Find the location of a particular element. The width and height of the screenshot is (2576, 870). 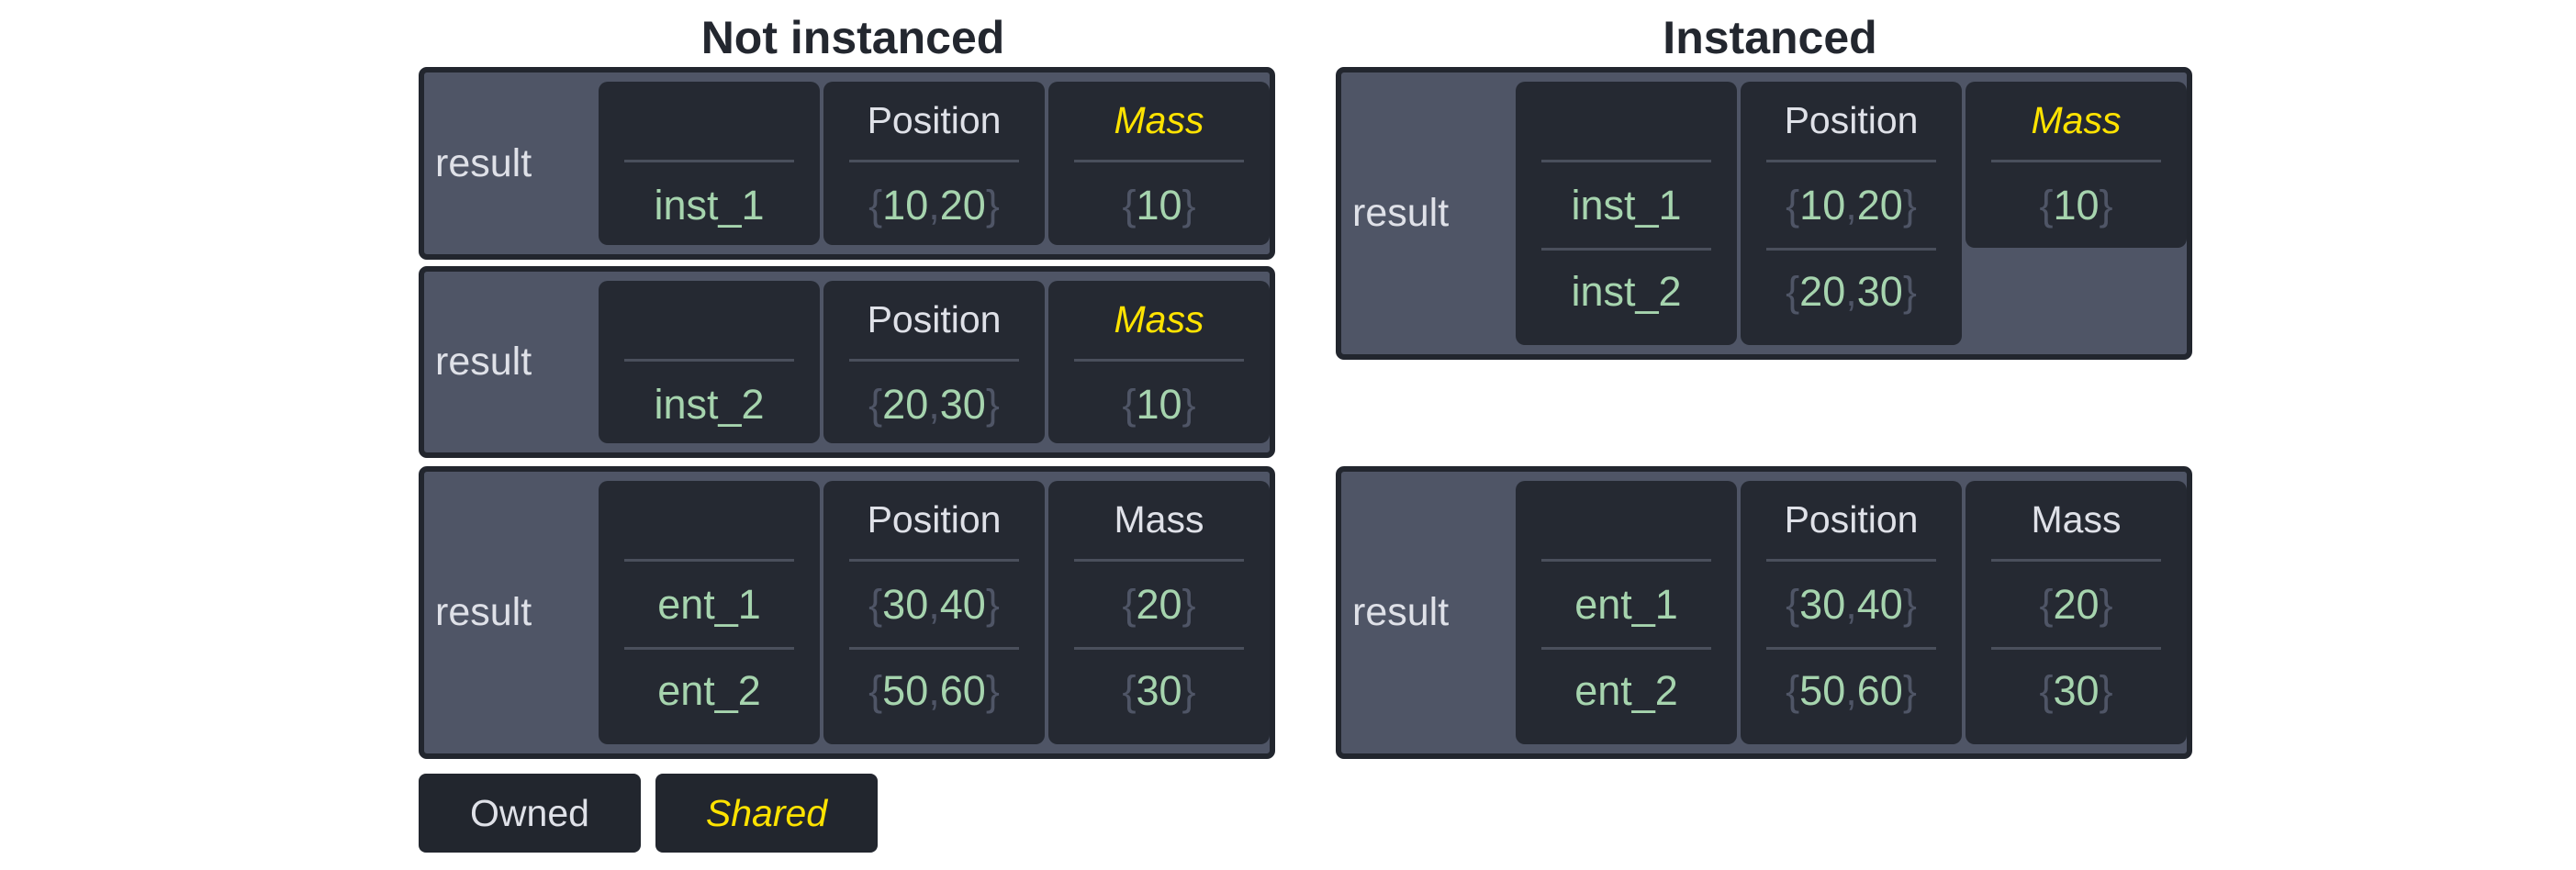

column-position: Position {20, 30} is located at coordinates (934, 362).